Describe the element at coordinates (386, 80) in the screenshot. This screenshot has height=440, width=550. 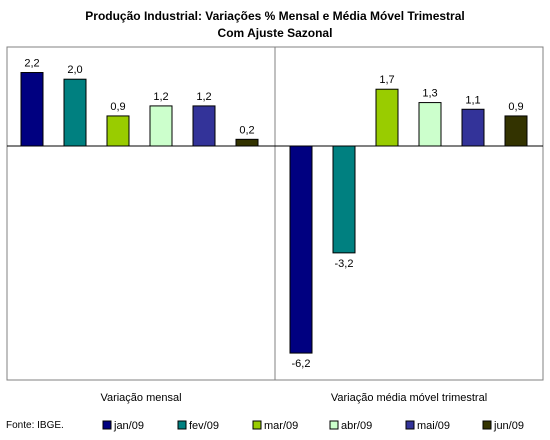
I see `value-label-mar-09-1: 1,7` at that location.